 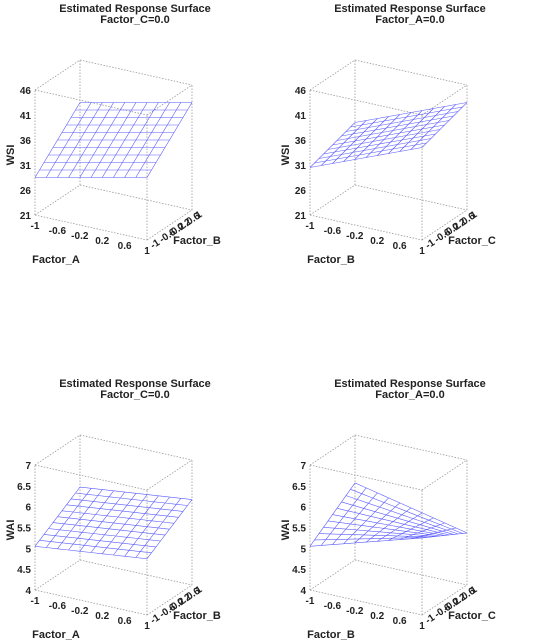 I want to click on z-tick-label: 26, so click(x=26, y=191).